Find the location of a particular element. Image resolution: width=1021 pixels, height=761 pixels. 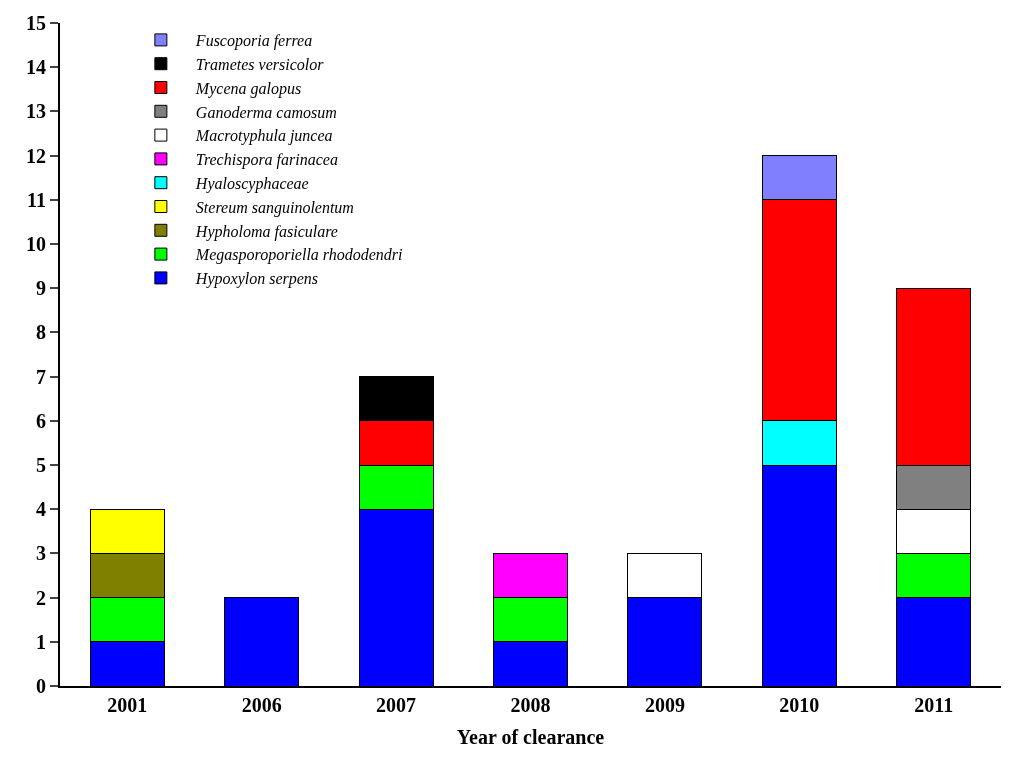

y-tick-label: 9 is located at coordinates (41, 288).